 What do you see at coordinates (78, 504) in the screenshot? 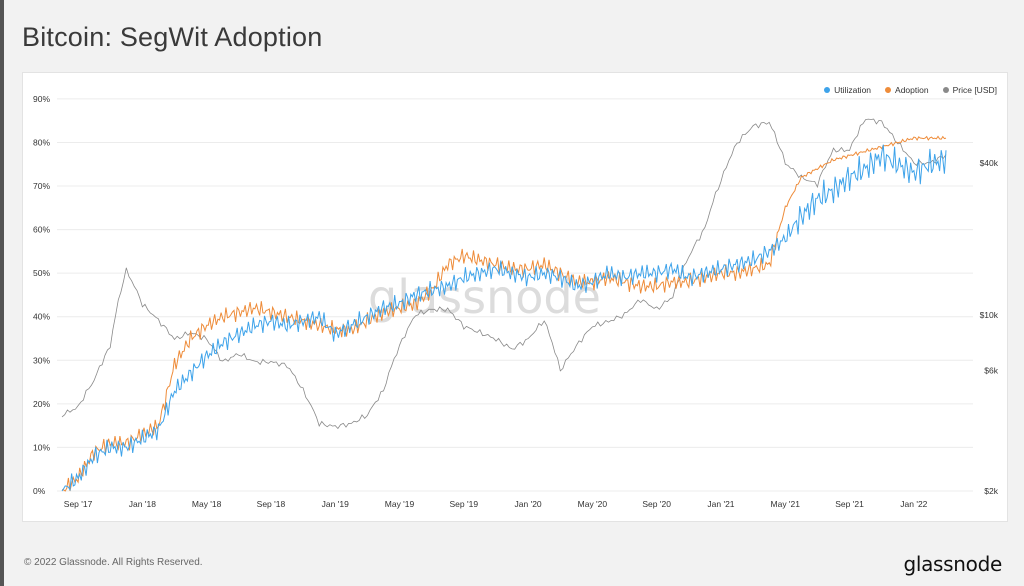
I see `x-tick-label: Sep '17` at bounding box center [78, 504].